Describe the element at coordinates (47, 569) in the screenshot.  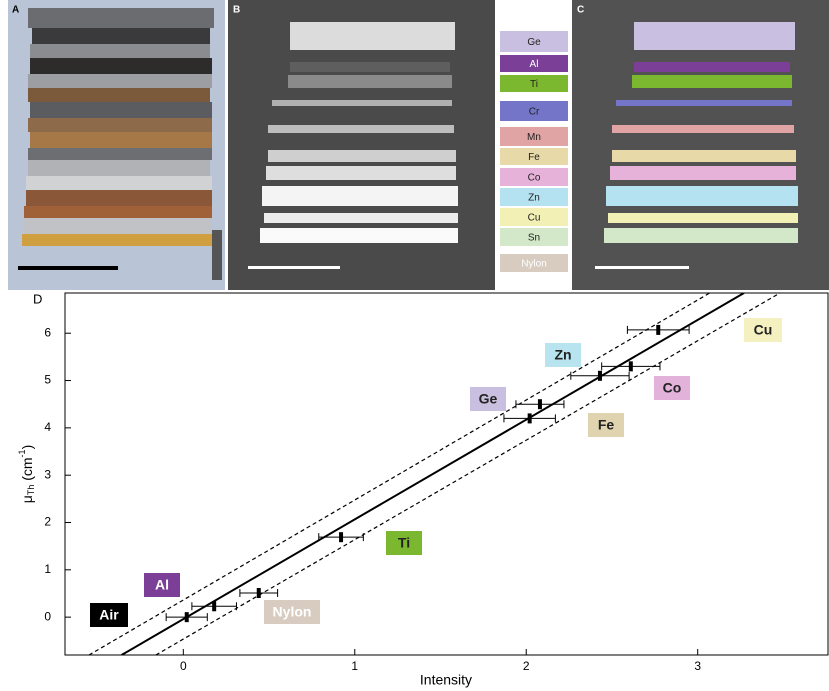
I see `y-tick-label: 1` at that location.